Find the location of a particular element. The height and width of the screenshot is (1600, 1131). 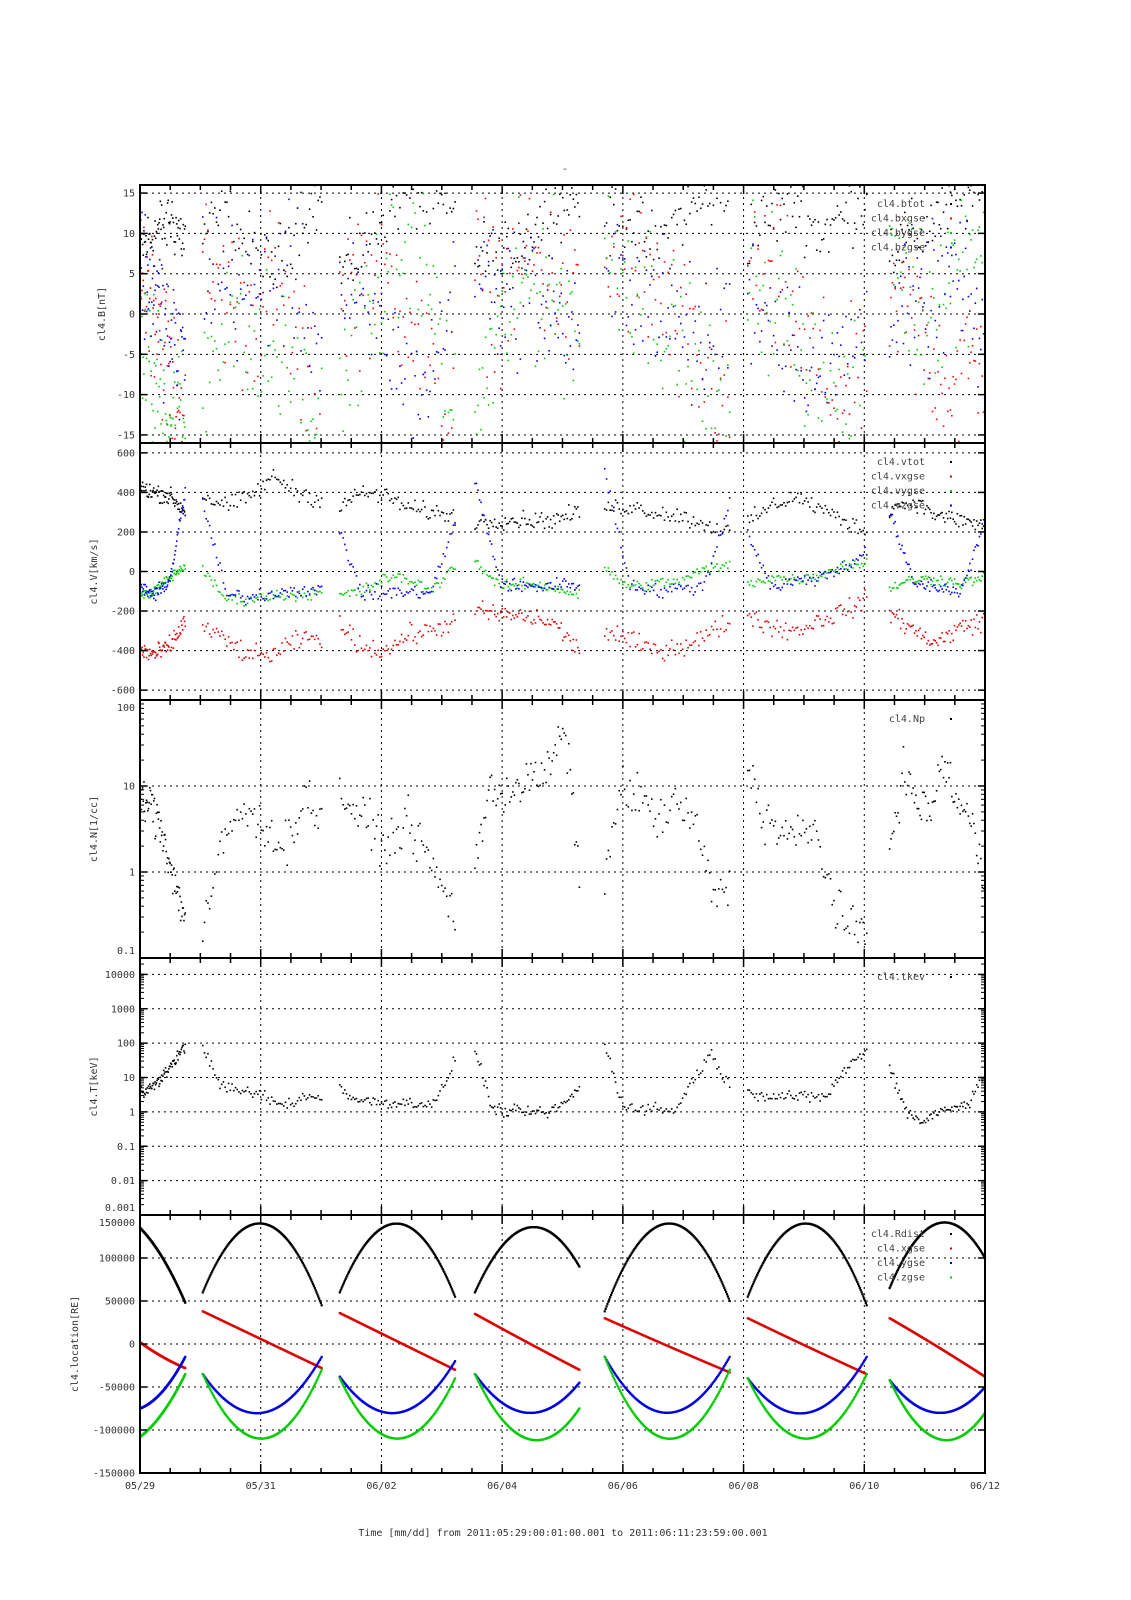

y-tick-label: 0 is located at coordinates (132, 572).